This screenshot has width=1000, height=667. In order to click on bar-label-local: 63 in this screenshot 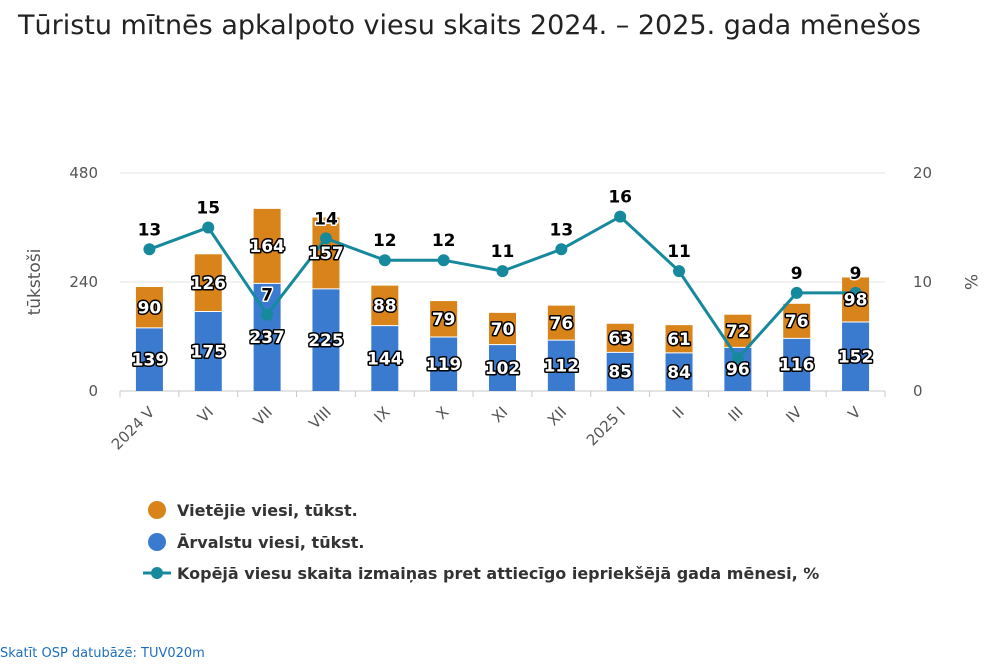, I will do `click(620, 339)`.